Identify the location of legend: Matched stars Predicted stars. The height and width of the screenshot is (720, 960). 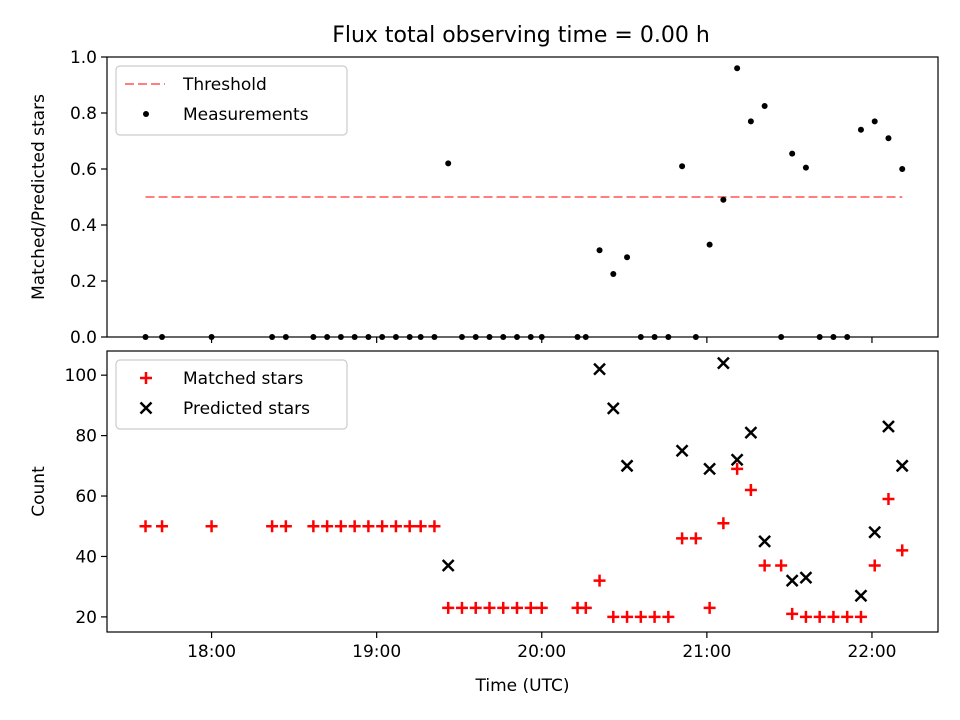
(231, 394).